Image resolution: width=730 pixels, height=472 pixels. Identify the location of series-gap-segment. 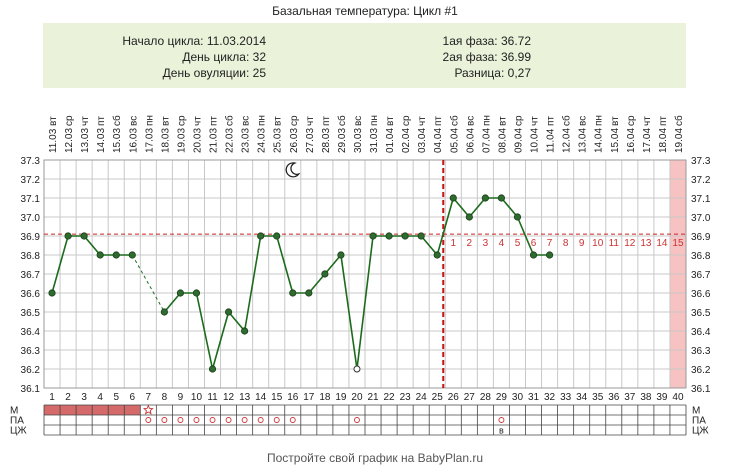
(148, 283).